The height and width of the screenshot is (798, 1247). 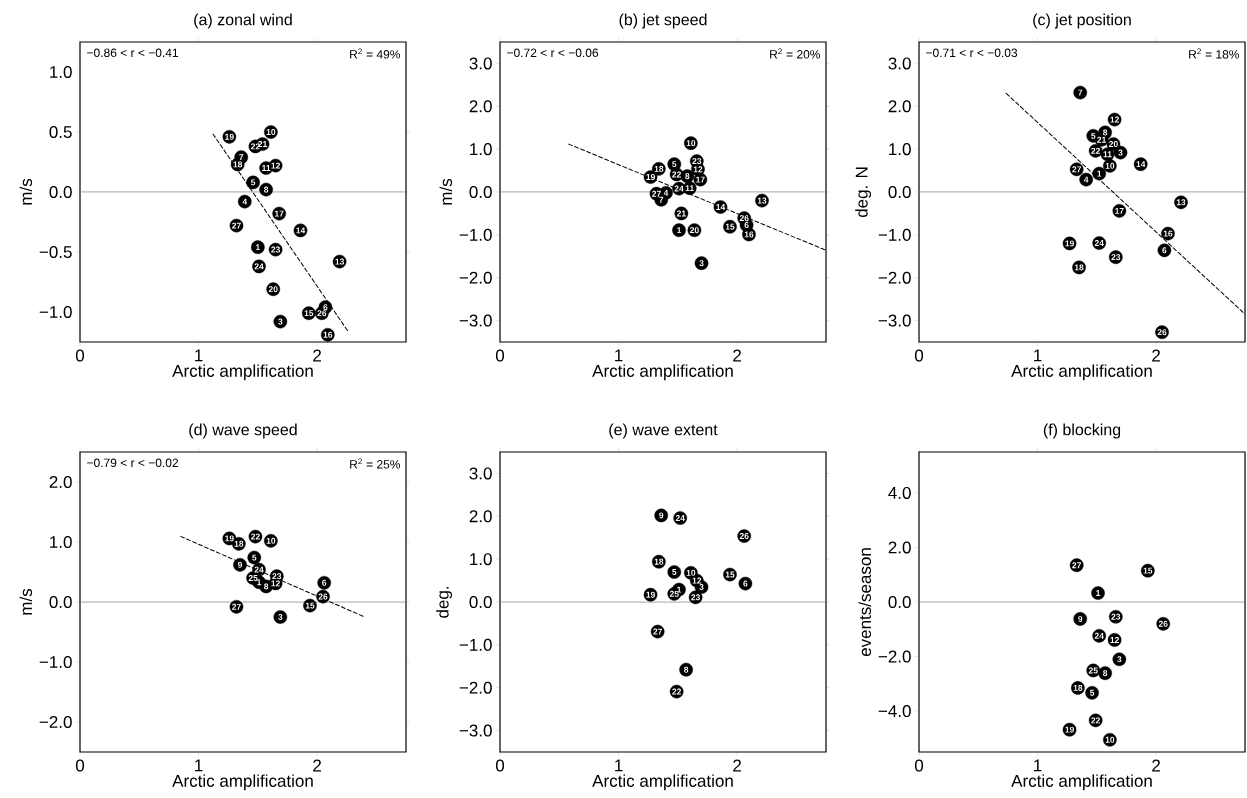 I want to click on y-axis-title: events/season, so click(x=865, y=602).